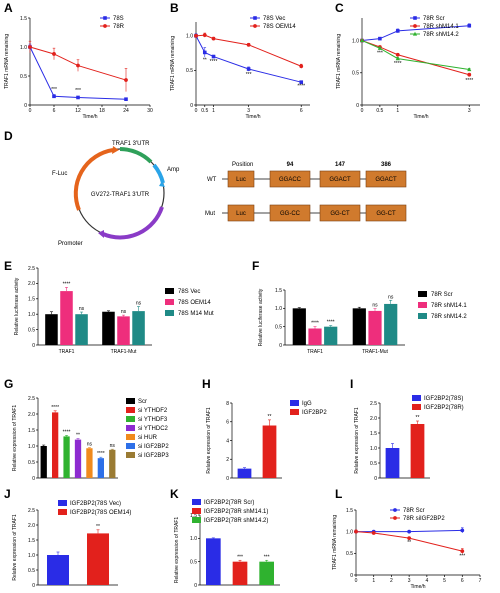  I want to click on y-tick-label: 1.5, so click(23, 19).